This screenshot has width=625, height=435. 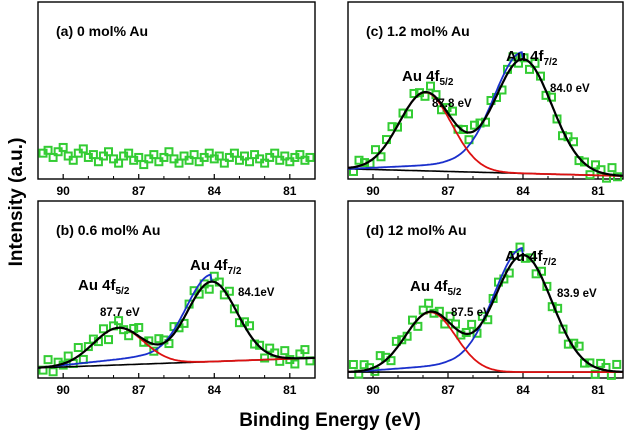 What do you see at coordinates (104, 287) in the screenshot?
I see `peak-label: Au 4f5/2` at bounding box center [104, 287].